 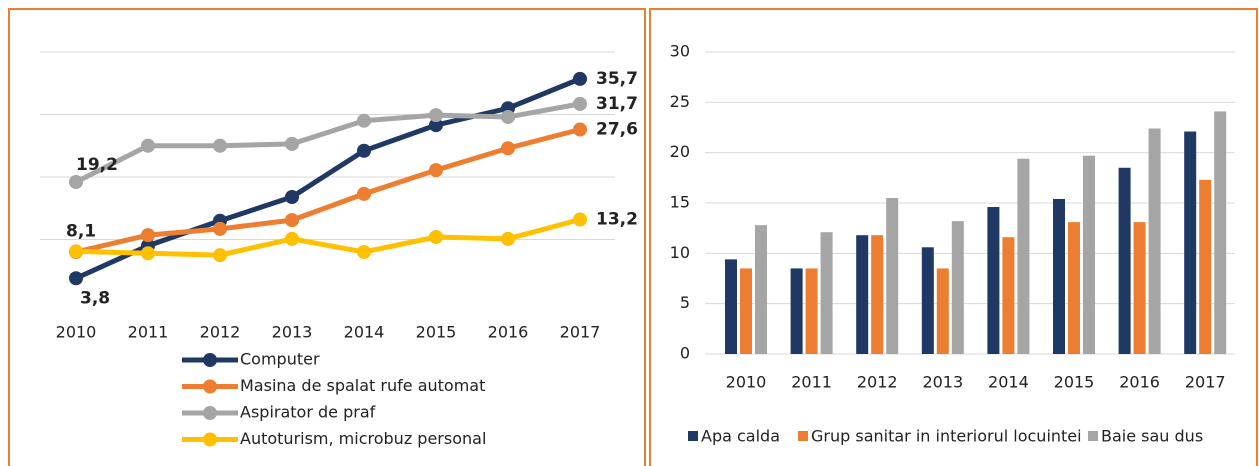 What do you see at coordinates (617, 130) in the screenshot?
I see `data-label: 27,6` at bounding box center [617, 130].